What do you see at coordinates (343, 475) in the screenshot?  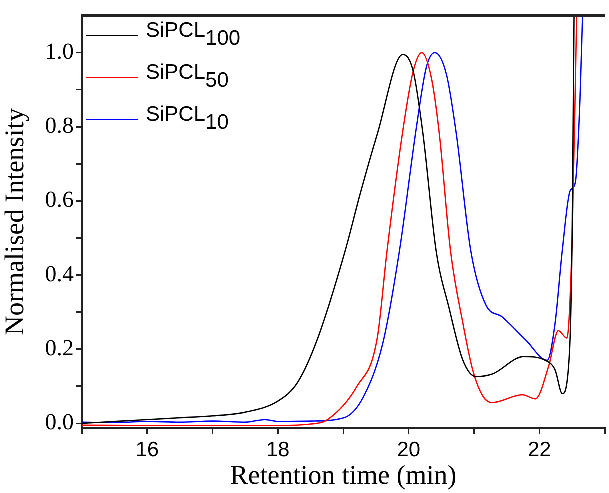 I see `x-axis-title: Retention time (min)` at bounding box center [343, 475].